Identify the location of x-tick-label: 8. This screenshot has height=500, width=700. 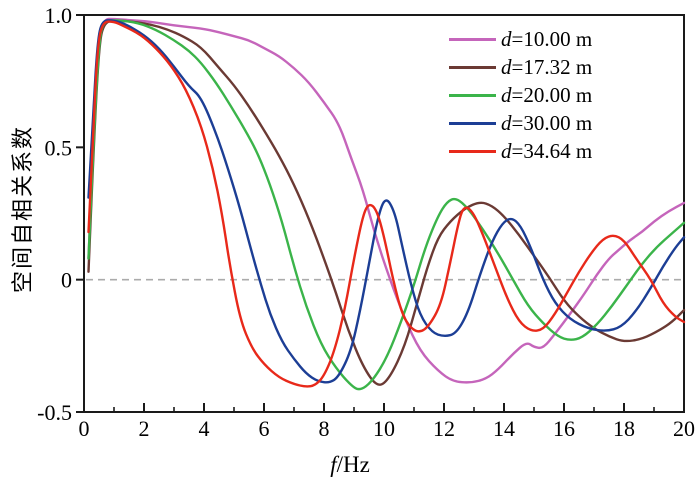
(324, 428).